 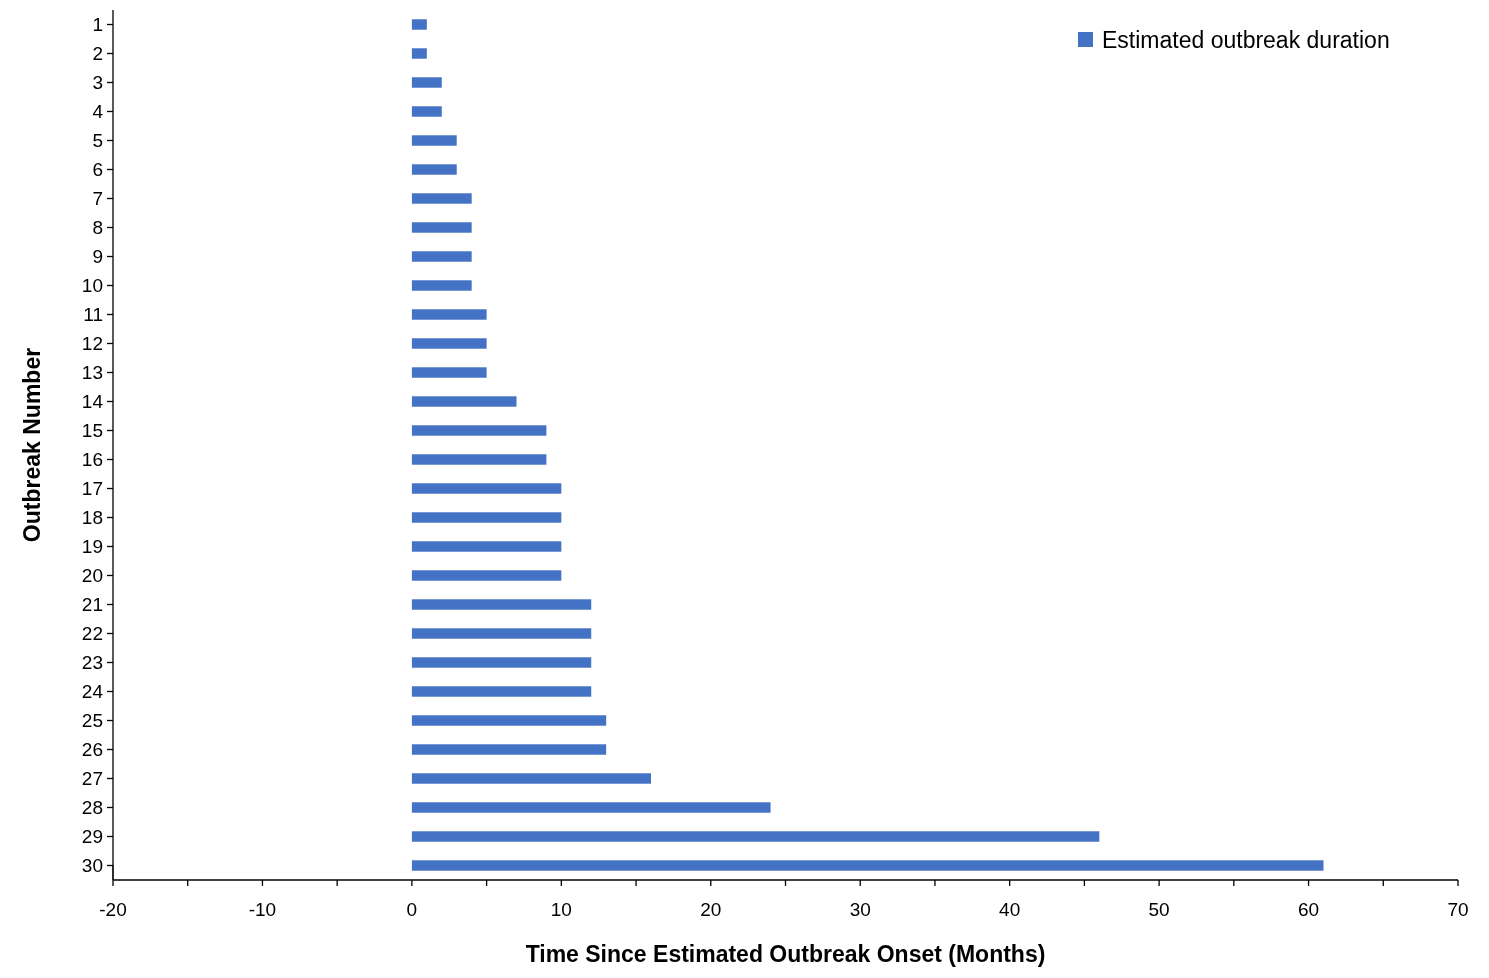 I want to click on x-tick-label: 70, so click(x=1458, y=909).